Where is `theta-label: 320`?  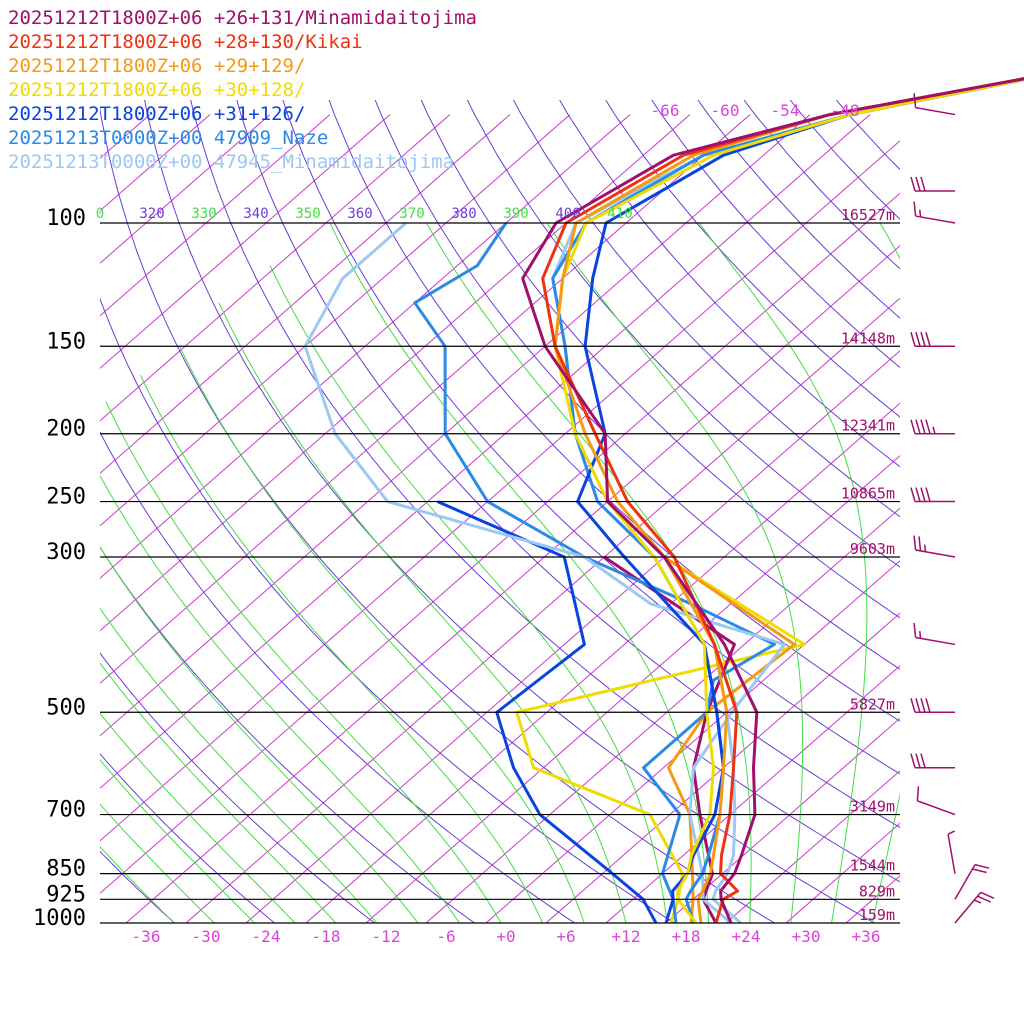 theta-label: 320 is located at coordinates (151, 214).